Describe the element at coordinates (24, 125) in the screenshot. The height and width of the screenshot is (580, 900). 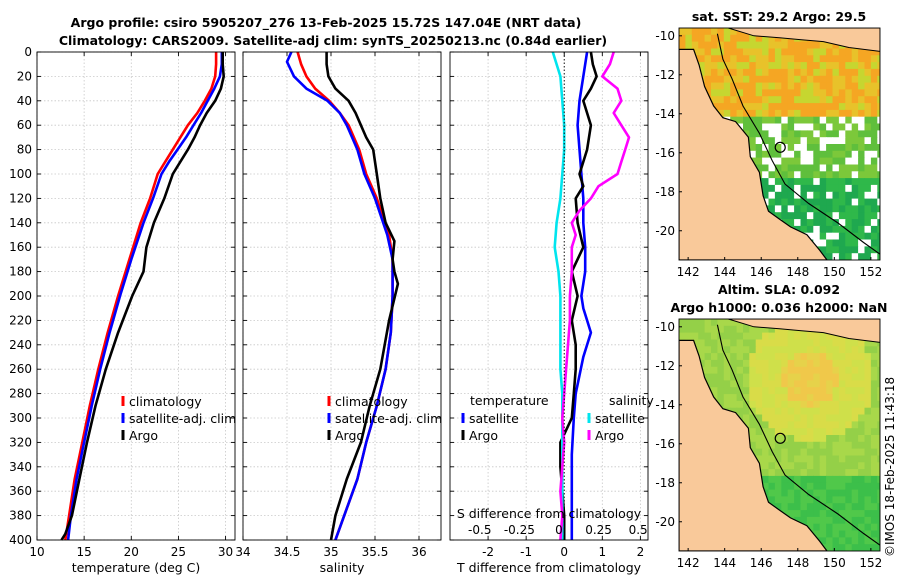
I see `y-tick-label: 60` at that location.